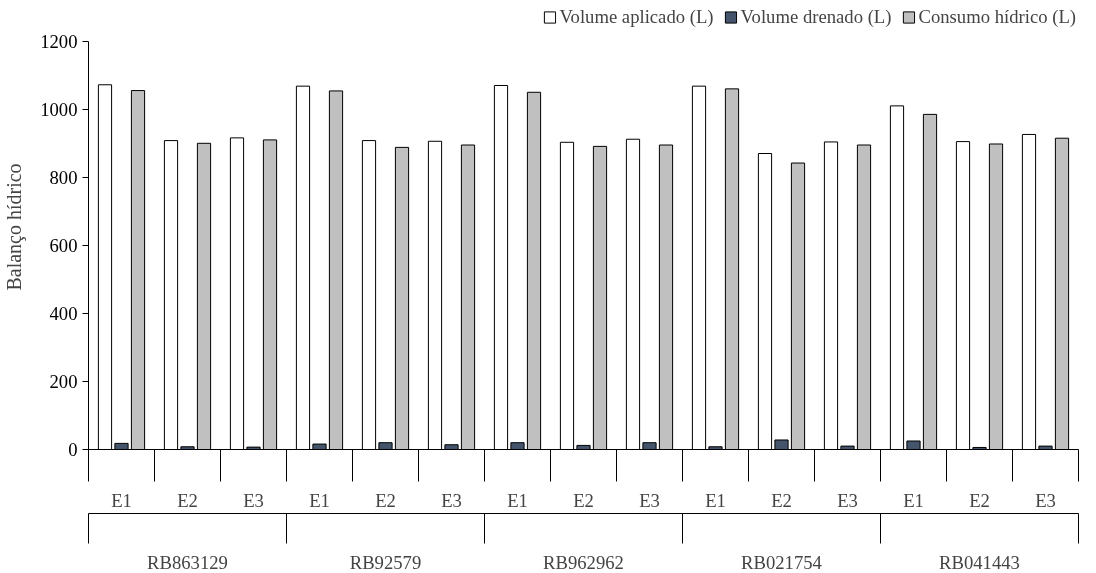 The height and width of the screenshot is (573, 1096). What do you see at coordinates (997, 17) in the screenshot?
I see `legend-label: Consumo hídrico (L)` at bounding box center [997, 17].